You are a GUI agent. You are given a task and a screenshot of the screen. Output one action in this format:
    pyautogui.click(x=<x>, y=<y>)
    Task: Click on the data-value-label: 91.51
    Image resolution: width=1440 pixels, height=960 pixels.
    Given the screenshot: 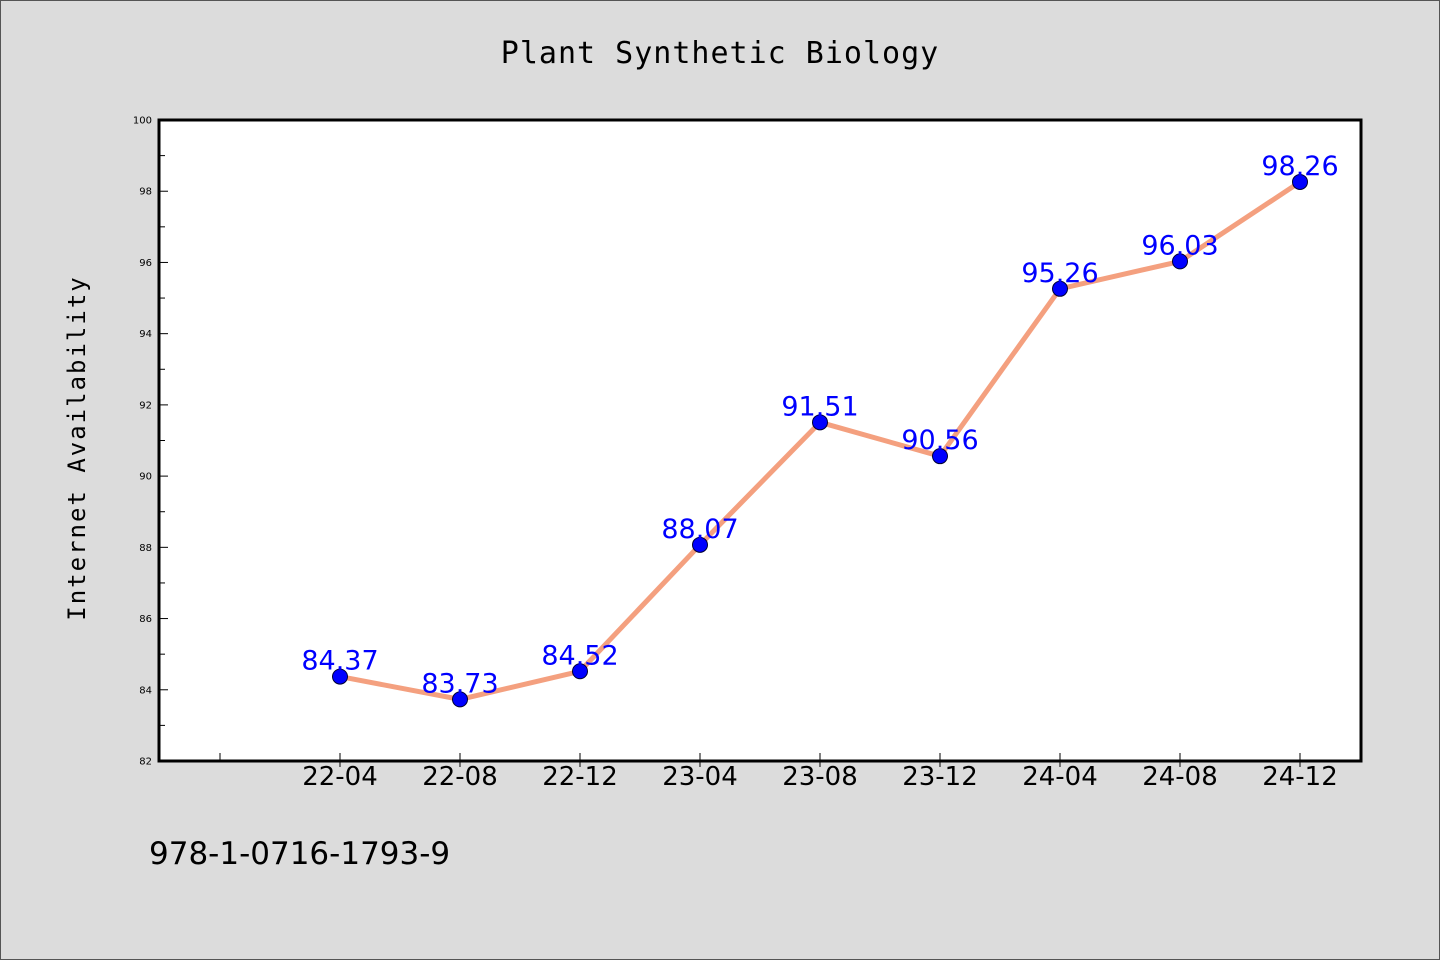 What is the action you would take?
    pyautogui.click(x=819, y=406)
    